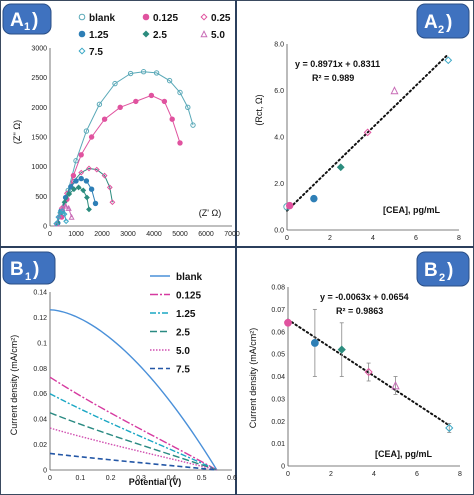 This screenshot has height=495, width=474. What do you see at coordinates (81, 178) in the screenshot?
I see `a1-point-1.25` at bounding box center [81, 178].